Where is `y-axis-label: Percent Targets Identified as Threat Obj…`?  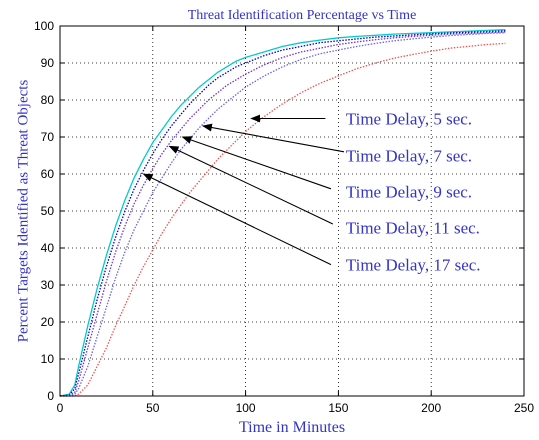
y-axis-label: Percent Targets Identified as Threat Obj… is located at coordinates (23, 211).